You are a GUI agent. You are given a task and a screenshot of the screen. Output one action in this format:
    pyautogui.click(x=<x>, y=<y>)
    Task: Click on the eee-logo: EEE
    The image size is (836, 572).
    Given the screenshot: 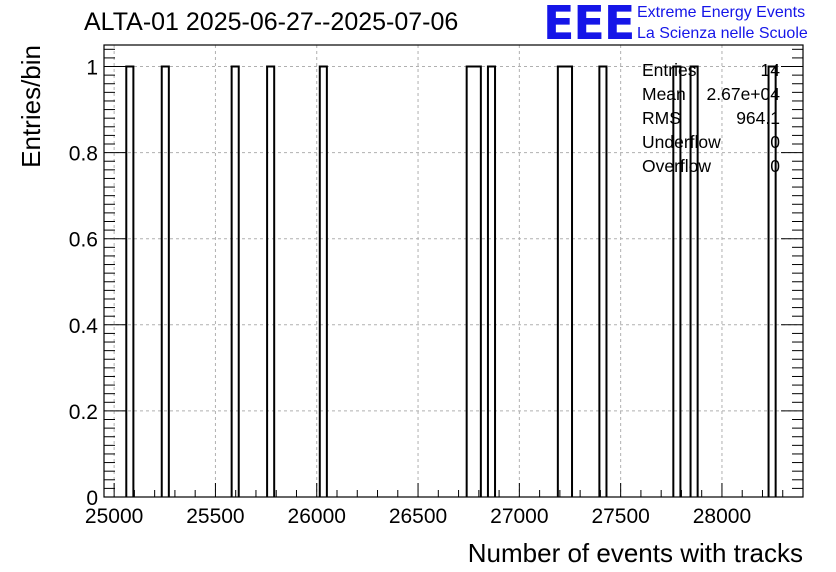 What is the action you would take?
    pyautogui.click(x=589, y=25)
    